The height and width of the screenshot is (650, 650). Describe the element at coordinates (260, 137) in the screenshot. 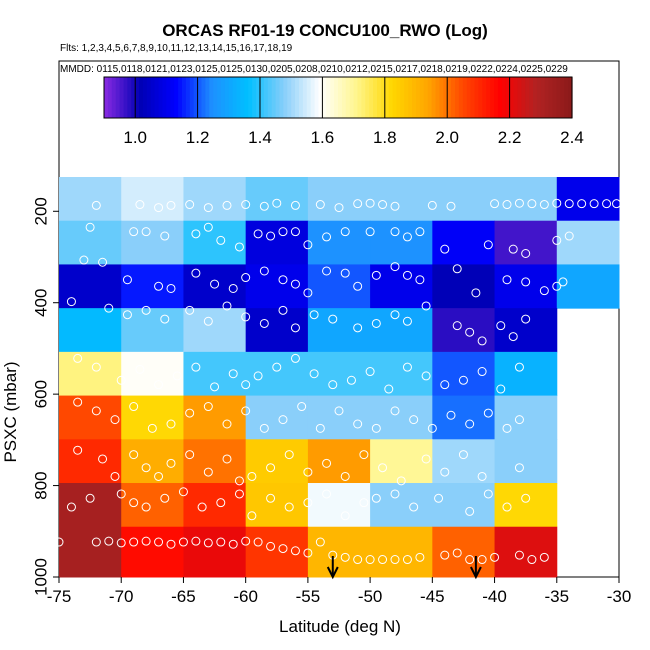

I see `colorbar-tick-label: 1.4` at that location.